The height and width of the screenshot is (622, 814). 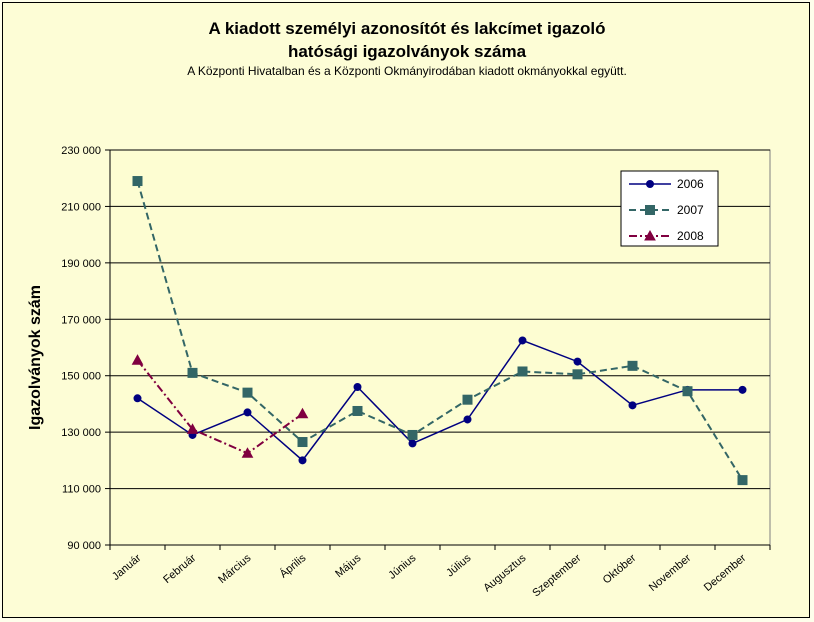 What do you see at coordinates (84, 546) in the screenshot?
I see `y-tick-label: 90 000` at bounding box center [84, 546].